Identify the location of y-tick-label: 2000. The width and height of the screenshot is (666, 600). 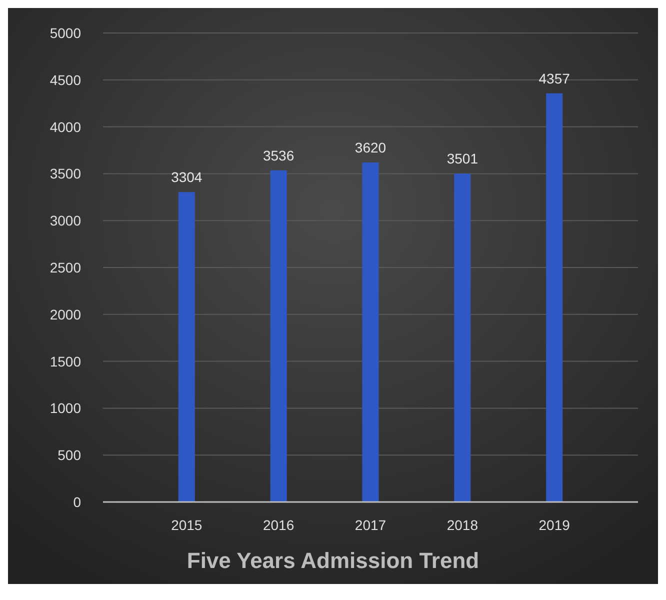
(66, 314).